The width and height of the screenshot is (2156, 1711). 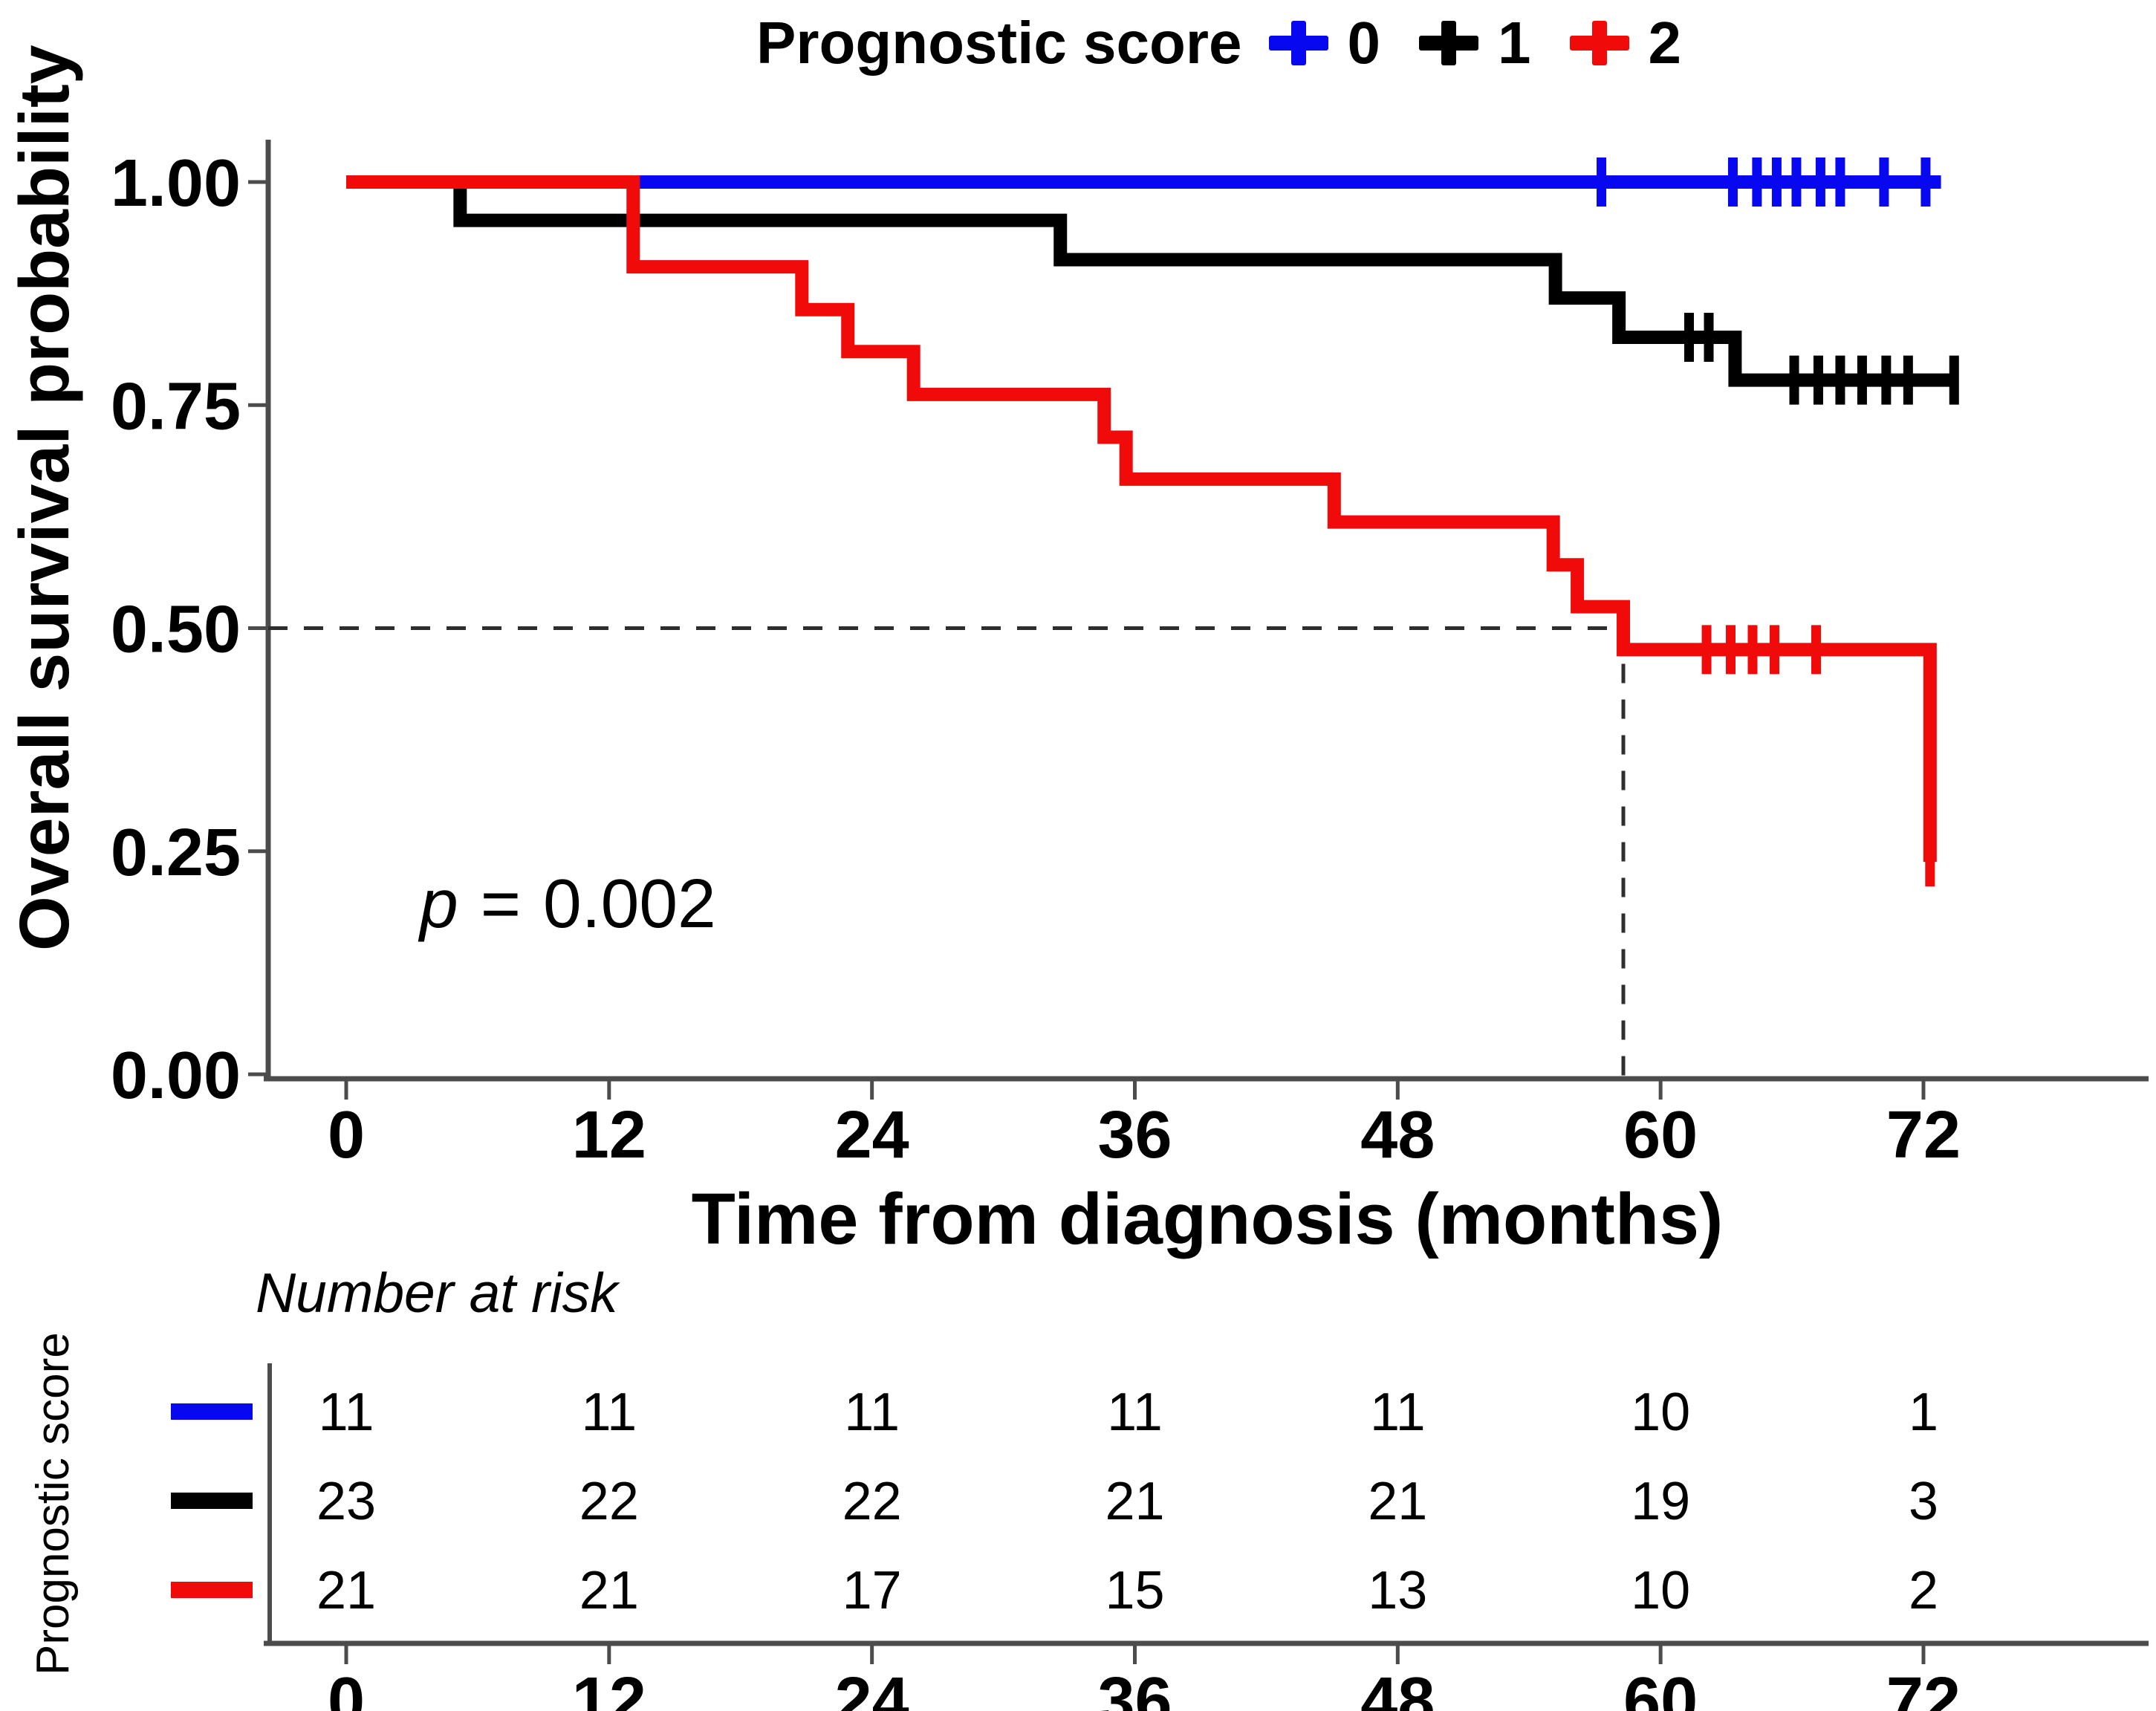 I want to click on legend-item-0: 0, so click(x=1324, y=43).